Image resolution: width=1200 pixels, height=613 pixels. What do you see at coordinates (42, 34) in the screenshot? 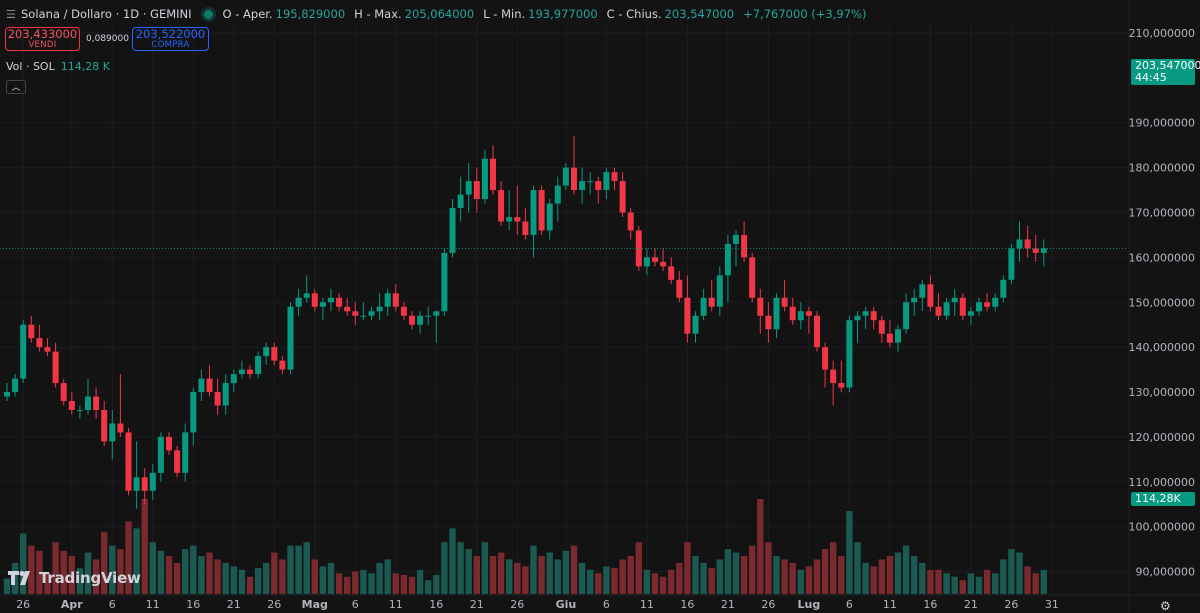
I see `sell-price: 203,433000` at bounding box center [42, 34].